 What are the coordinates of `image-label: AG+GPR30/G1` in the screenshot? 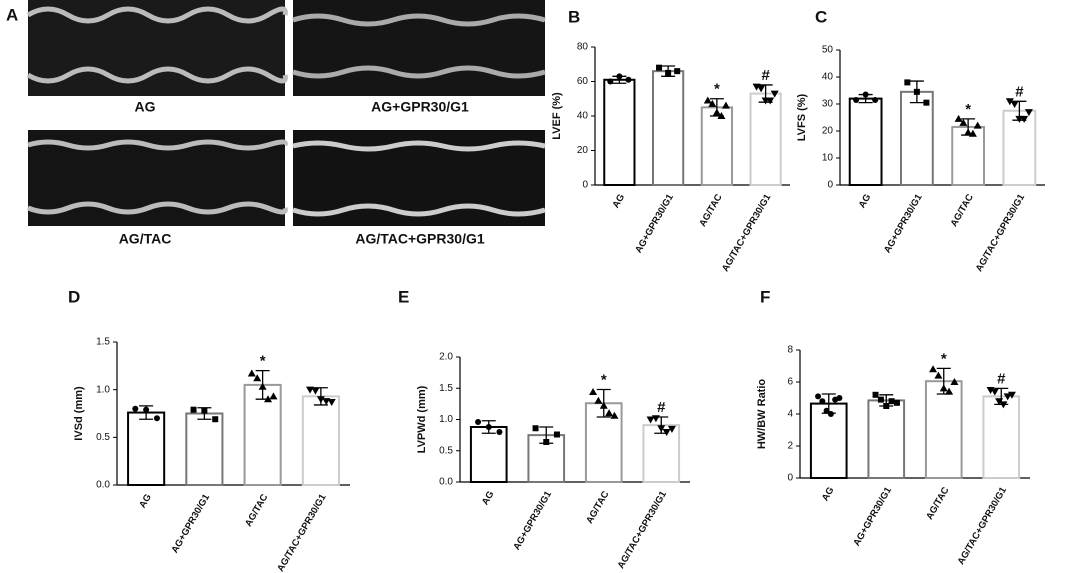 It's located at (420, 107).